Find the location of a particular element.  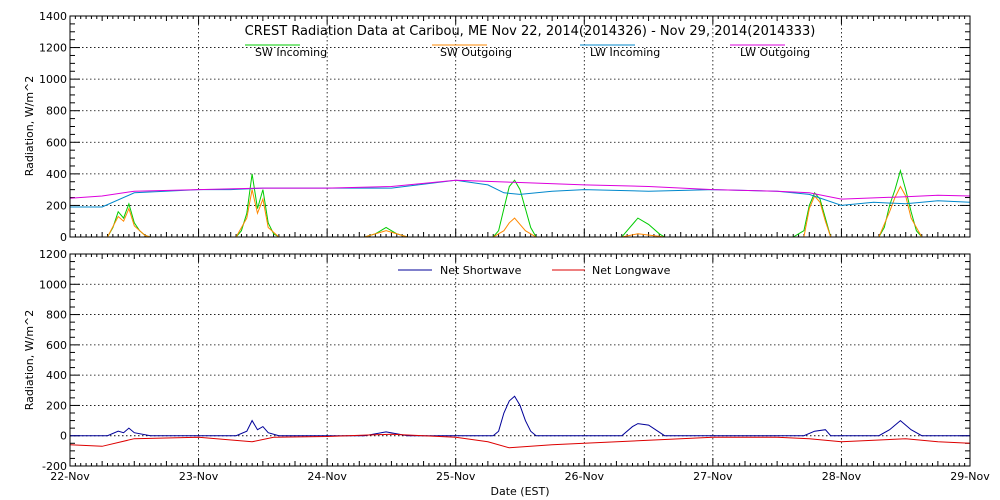

x-tick-label: 29-Nov is located at coordinates (970, 476).